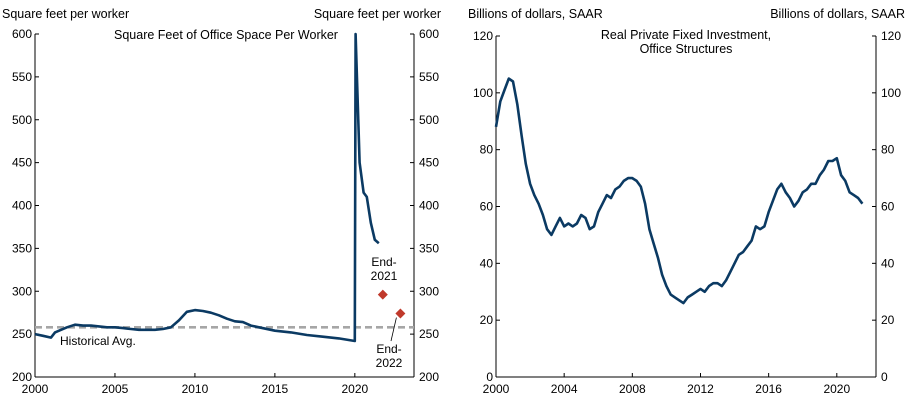 This screenshot has width=913, height=407. What do you see at coordinates (22, 206) in the screenshot?
I see `y-tick-label-left: 400` at bounding box center [22, 206].